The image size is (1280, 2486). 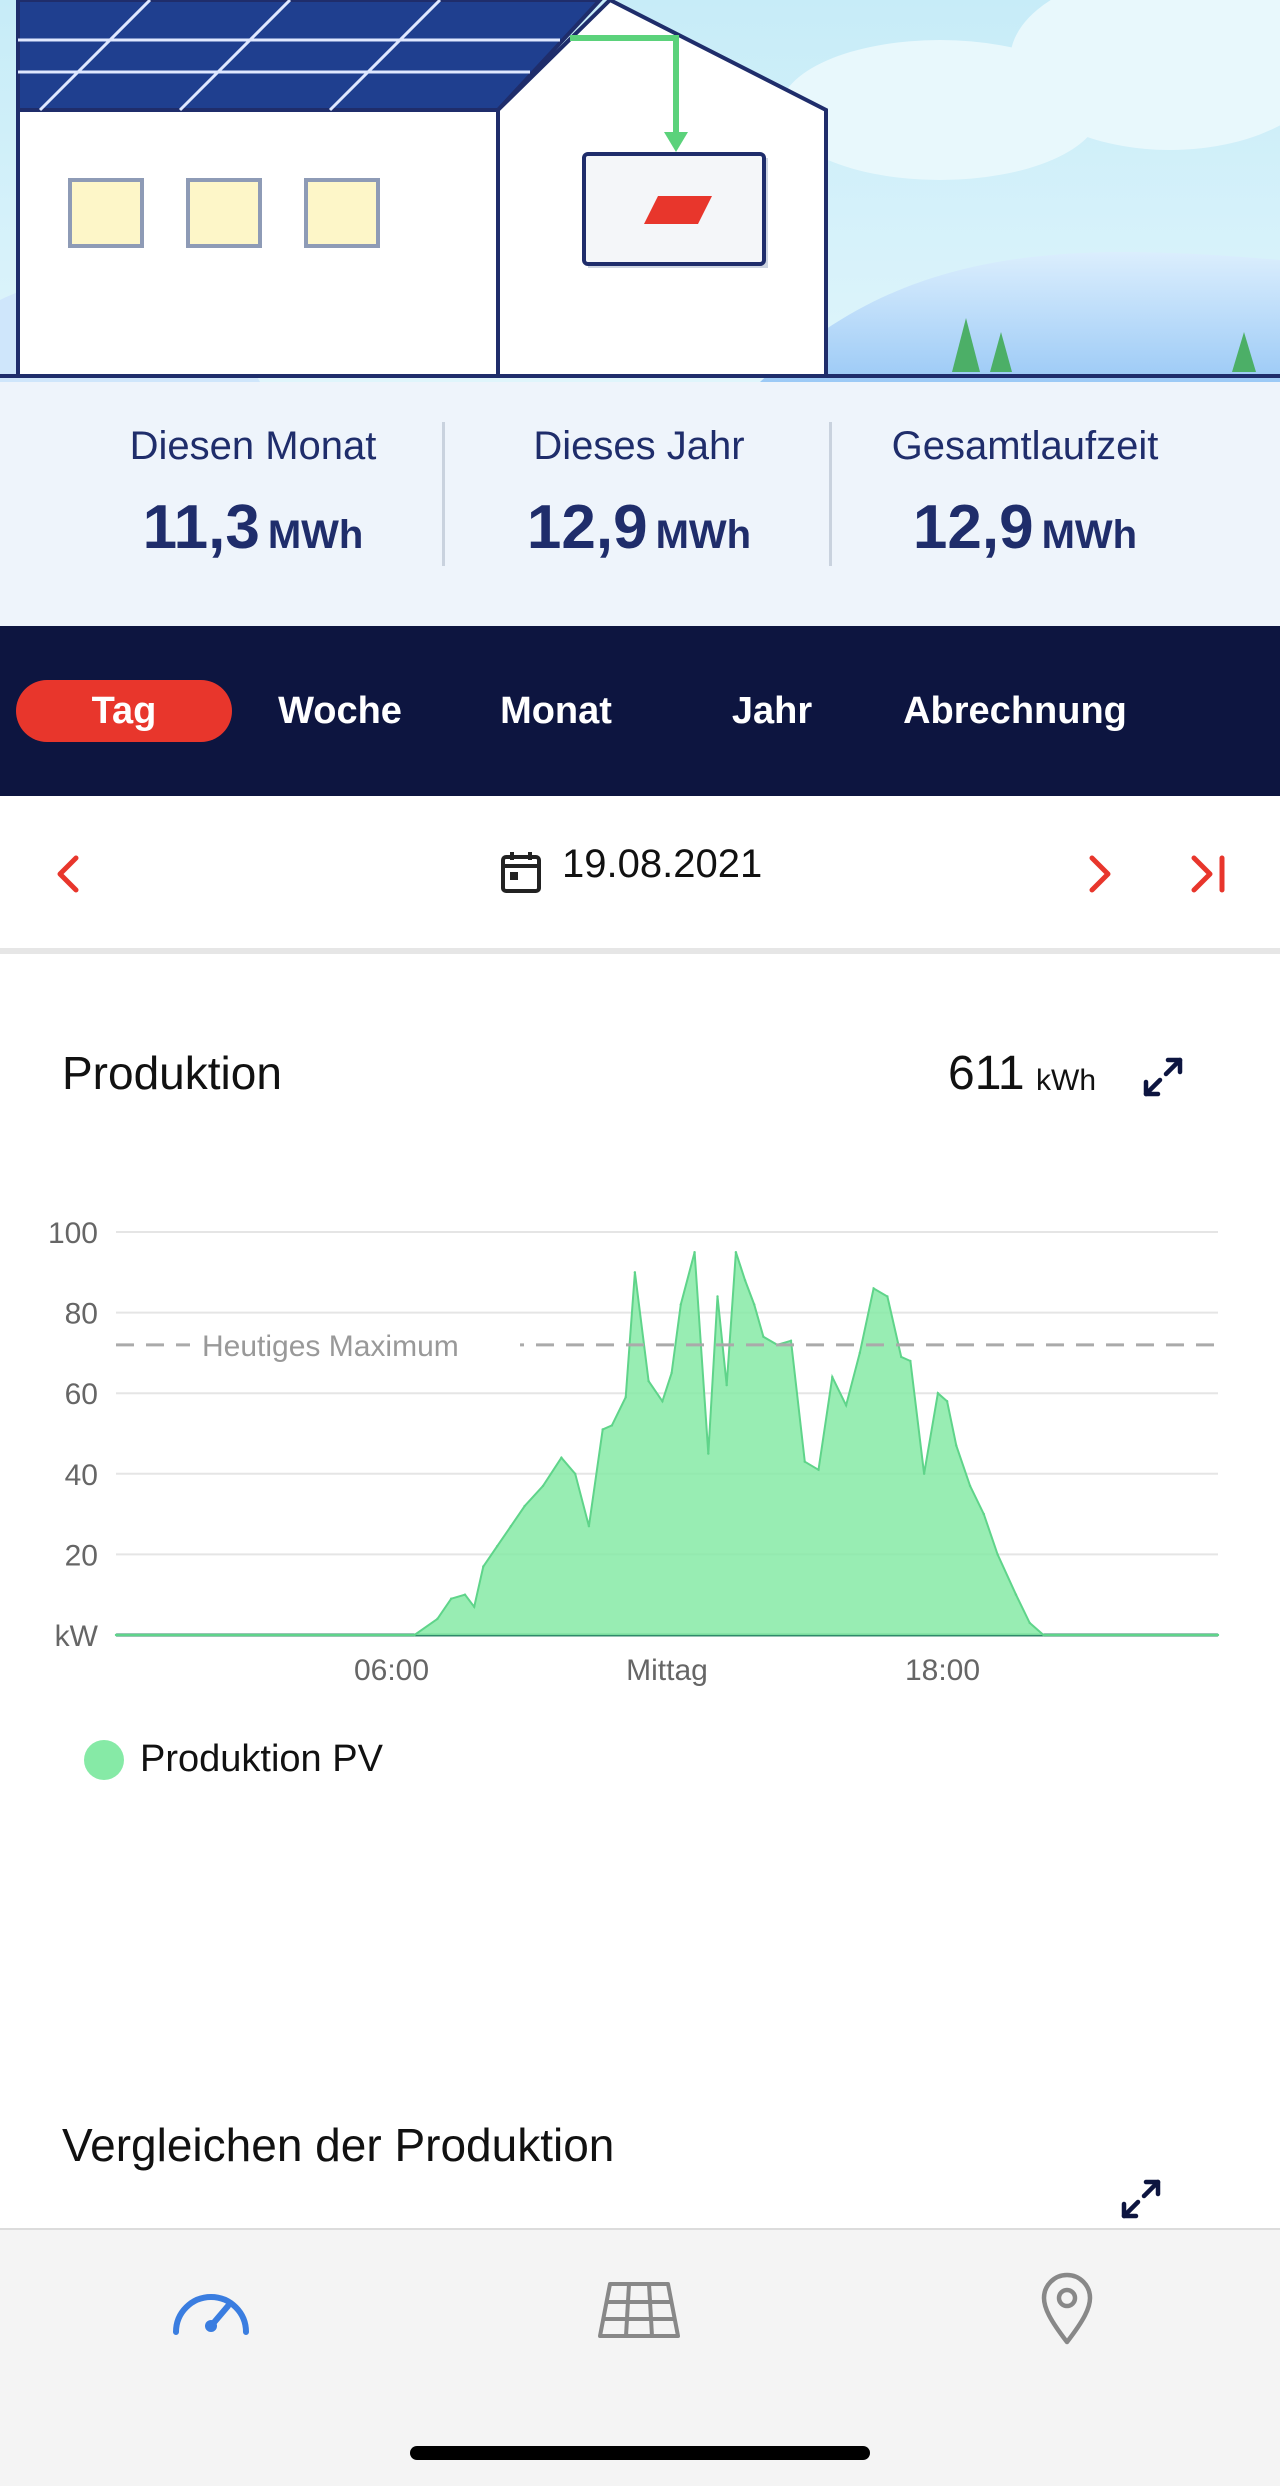 What do you see at coordinates (772, 711) in the screenshot?
I see `tab-year: Jahr` at bounding box center [772, 711].